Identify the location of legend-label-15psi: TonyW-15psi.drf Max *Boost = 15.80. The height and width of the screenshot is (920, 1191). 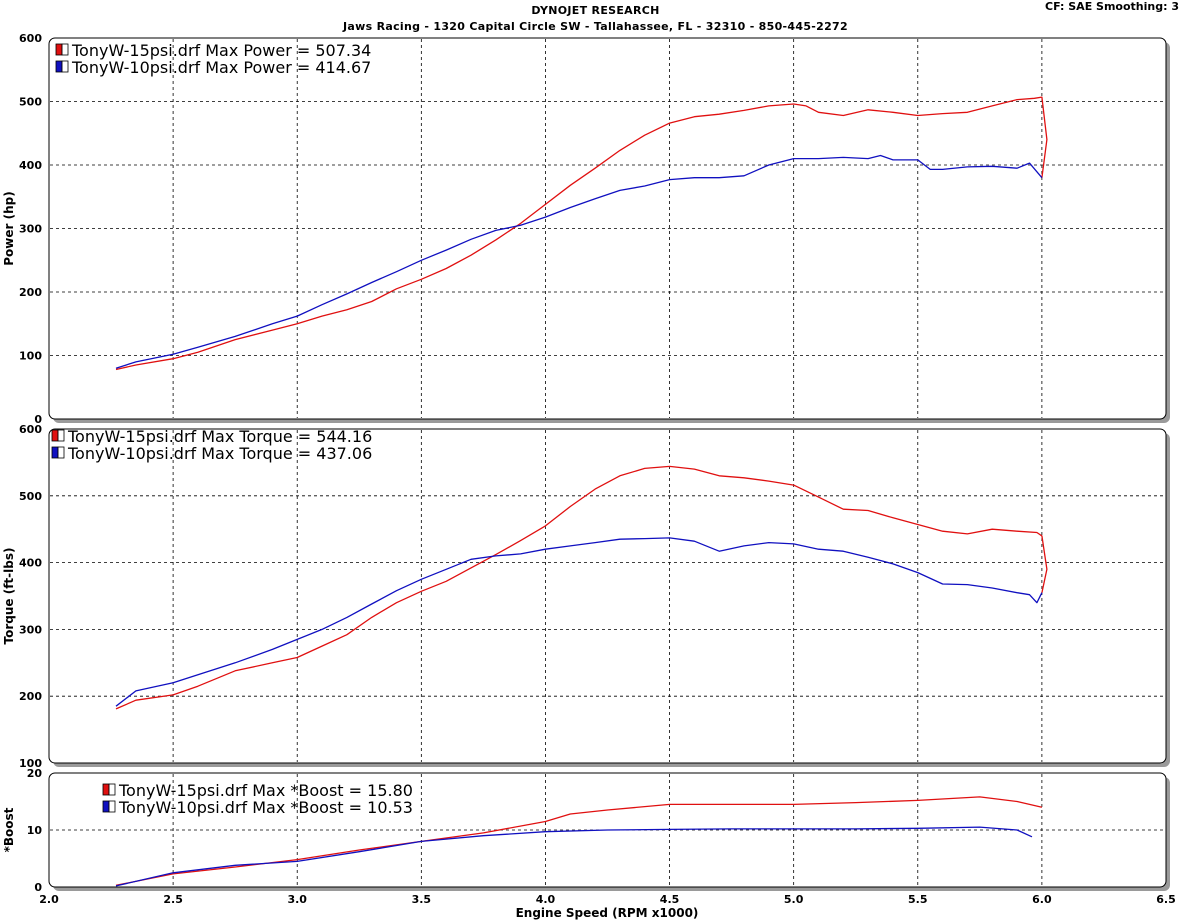
(265, 790).